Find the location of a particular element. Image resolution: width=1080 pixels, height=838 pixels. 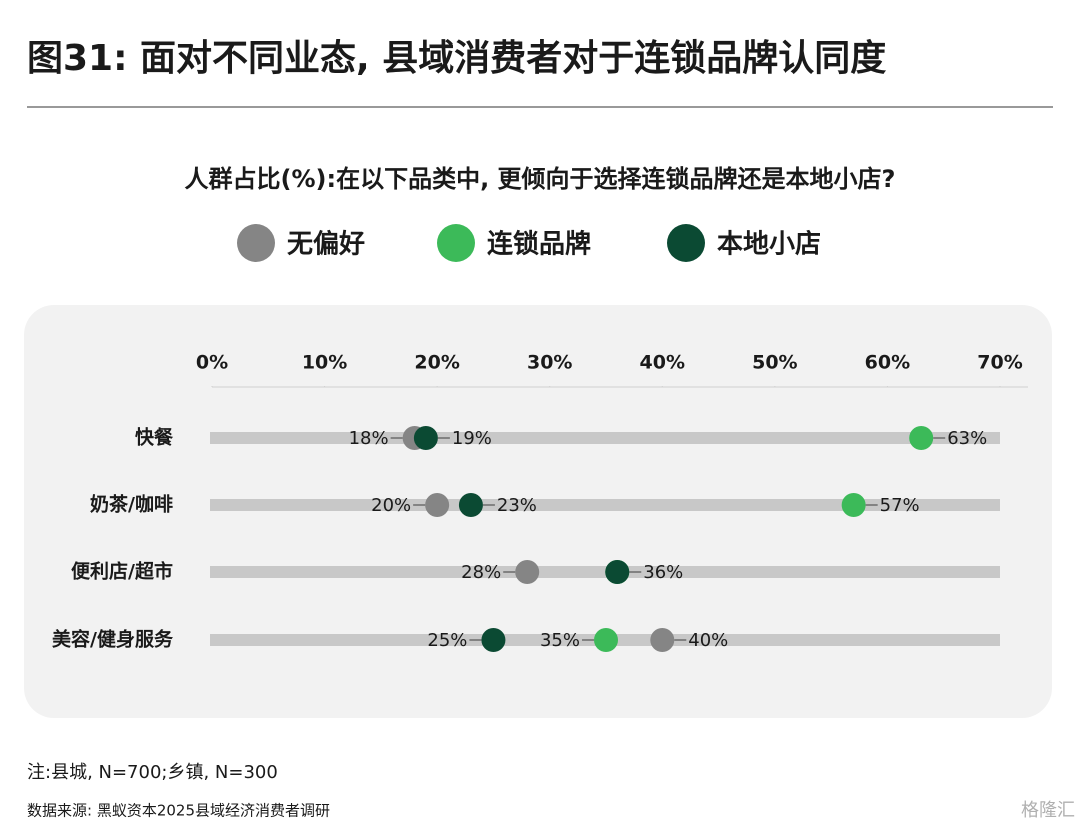

legend-label: 连锁品牌 is located at coordinates (539, 244).